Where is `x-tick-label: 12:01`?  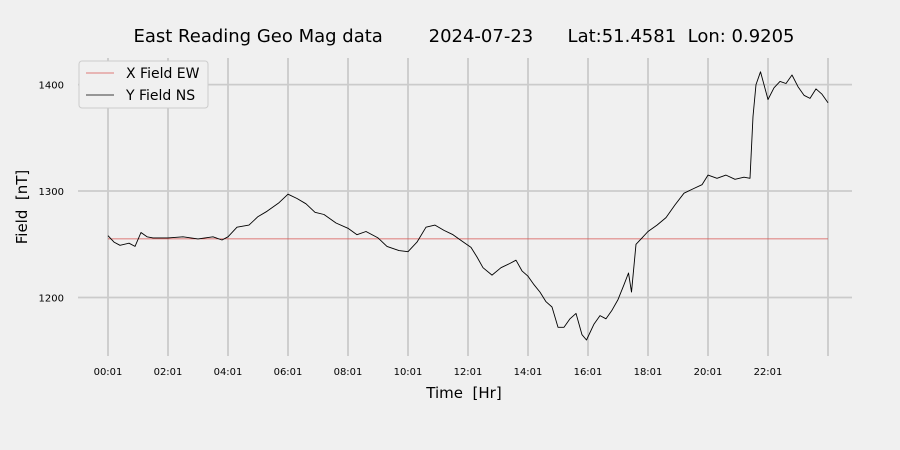
x-tick-label: 12:01 is located at coordinates (468, 372).